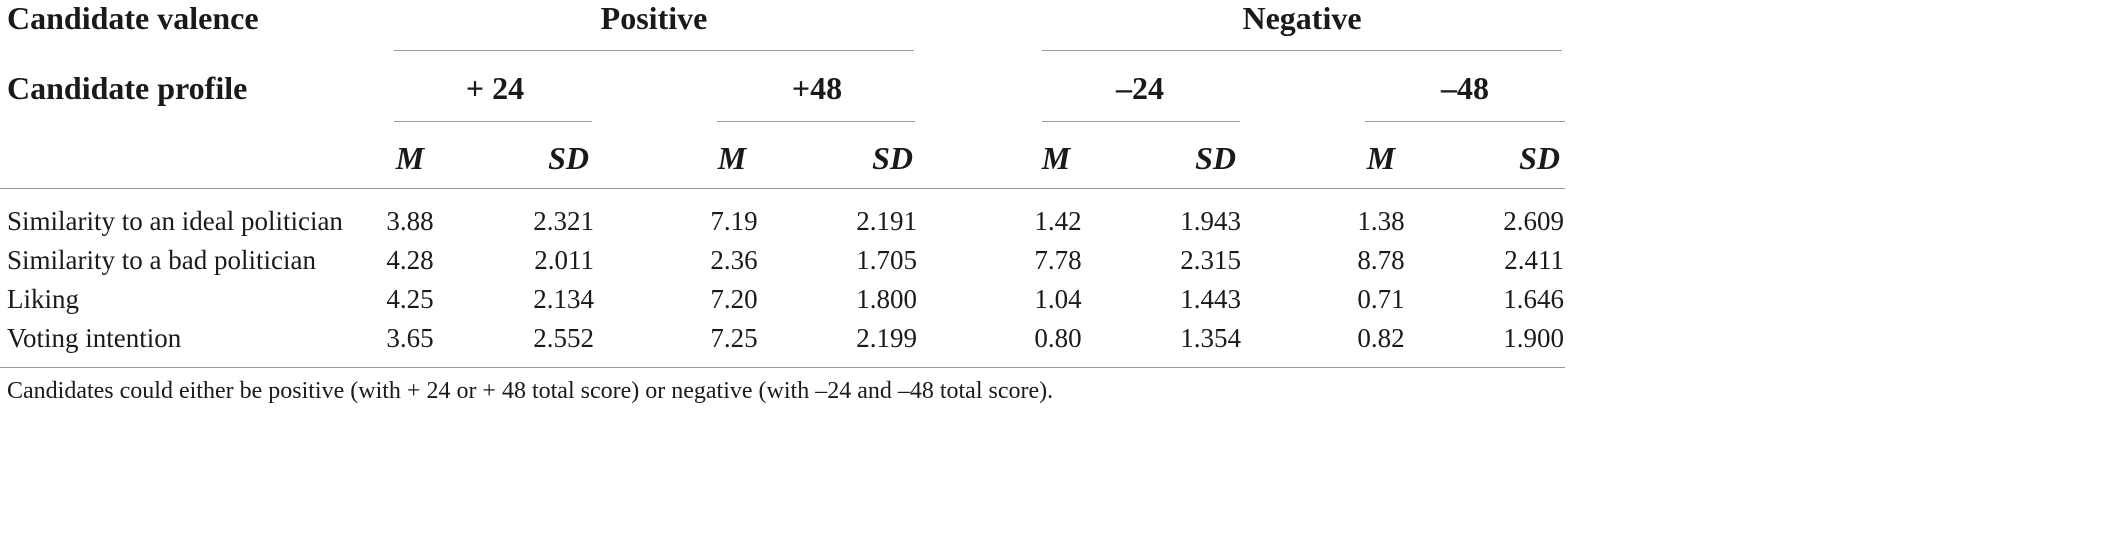 The width and height of the screenshot is (2117, 550). I want to click on cell-value: 1.705, so click(886, 260).